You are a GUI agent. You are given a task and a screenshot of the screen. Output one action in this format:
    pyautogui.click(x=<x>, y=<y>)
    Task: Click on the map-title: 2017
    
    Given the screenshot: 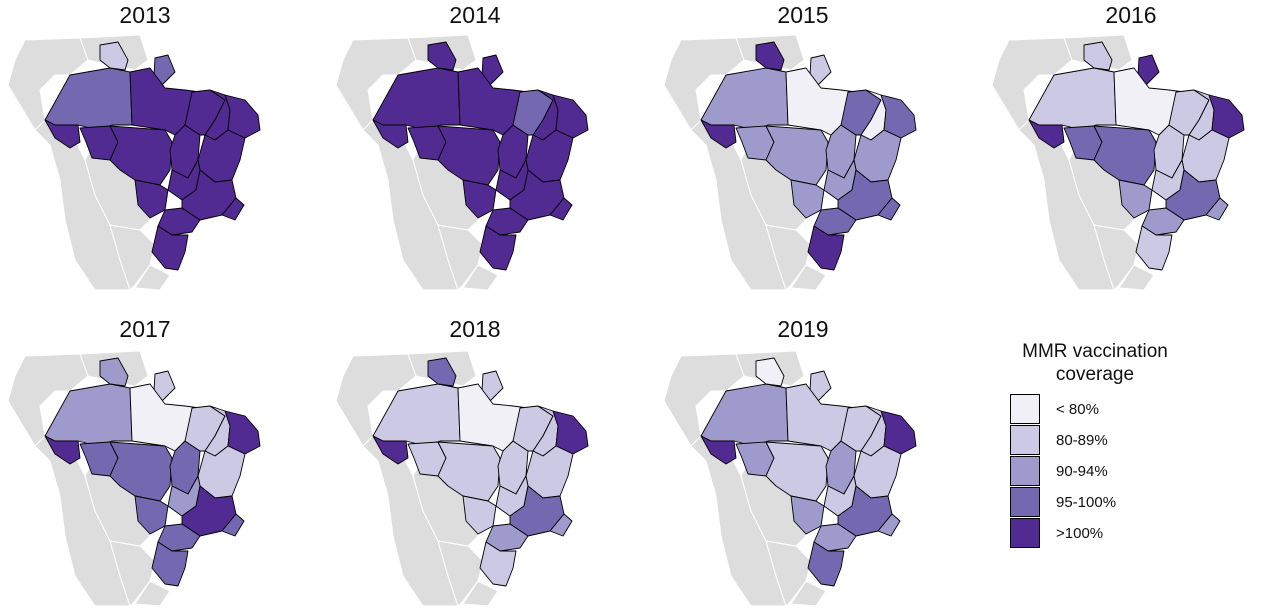 What is the action you would take?
    pyautogui.click(x=145, y=329)
    